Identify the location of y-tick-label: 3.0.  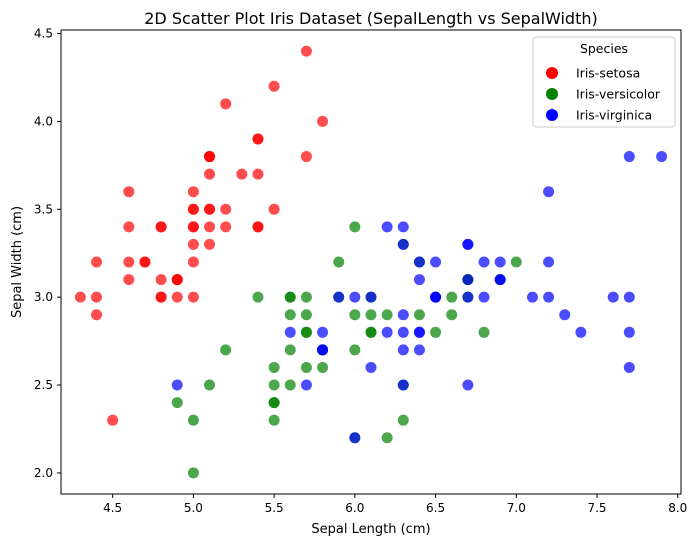
(43, 297).